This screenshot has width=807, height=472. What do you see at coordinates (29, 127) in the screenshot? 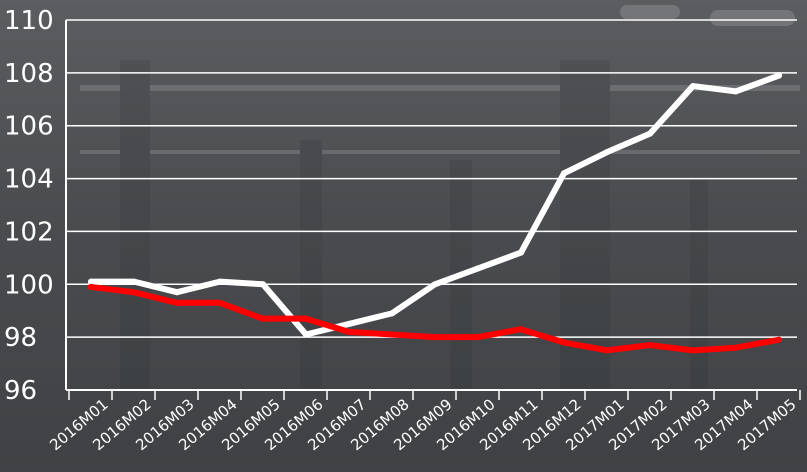
I see `y-tick-label: 106` at bounding box center [29, 127].